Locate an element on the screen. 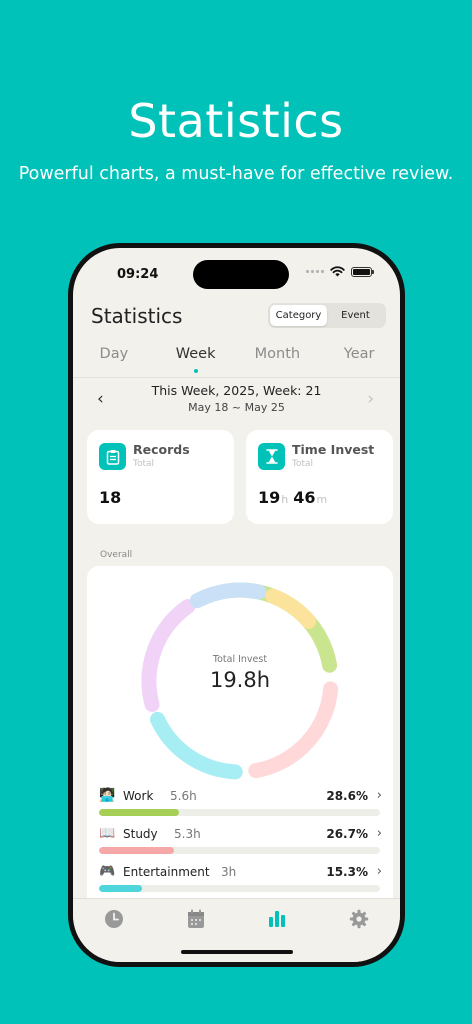 The height and width of the screenshot is (1024, 472). tab-day-label: Day is located at coordinates (114, 354).